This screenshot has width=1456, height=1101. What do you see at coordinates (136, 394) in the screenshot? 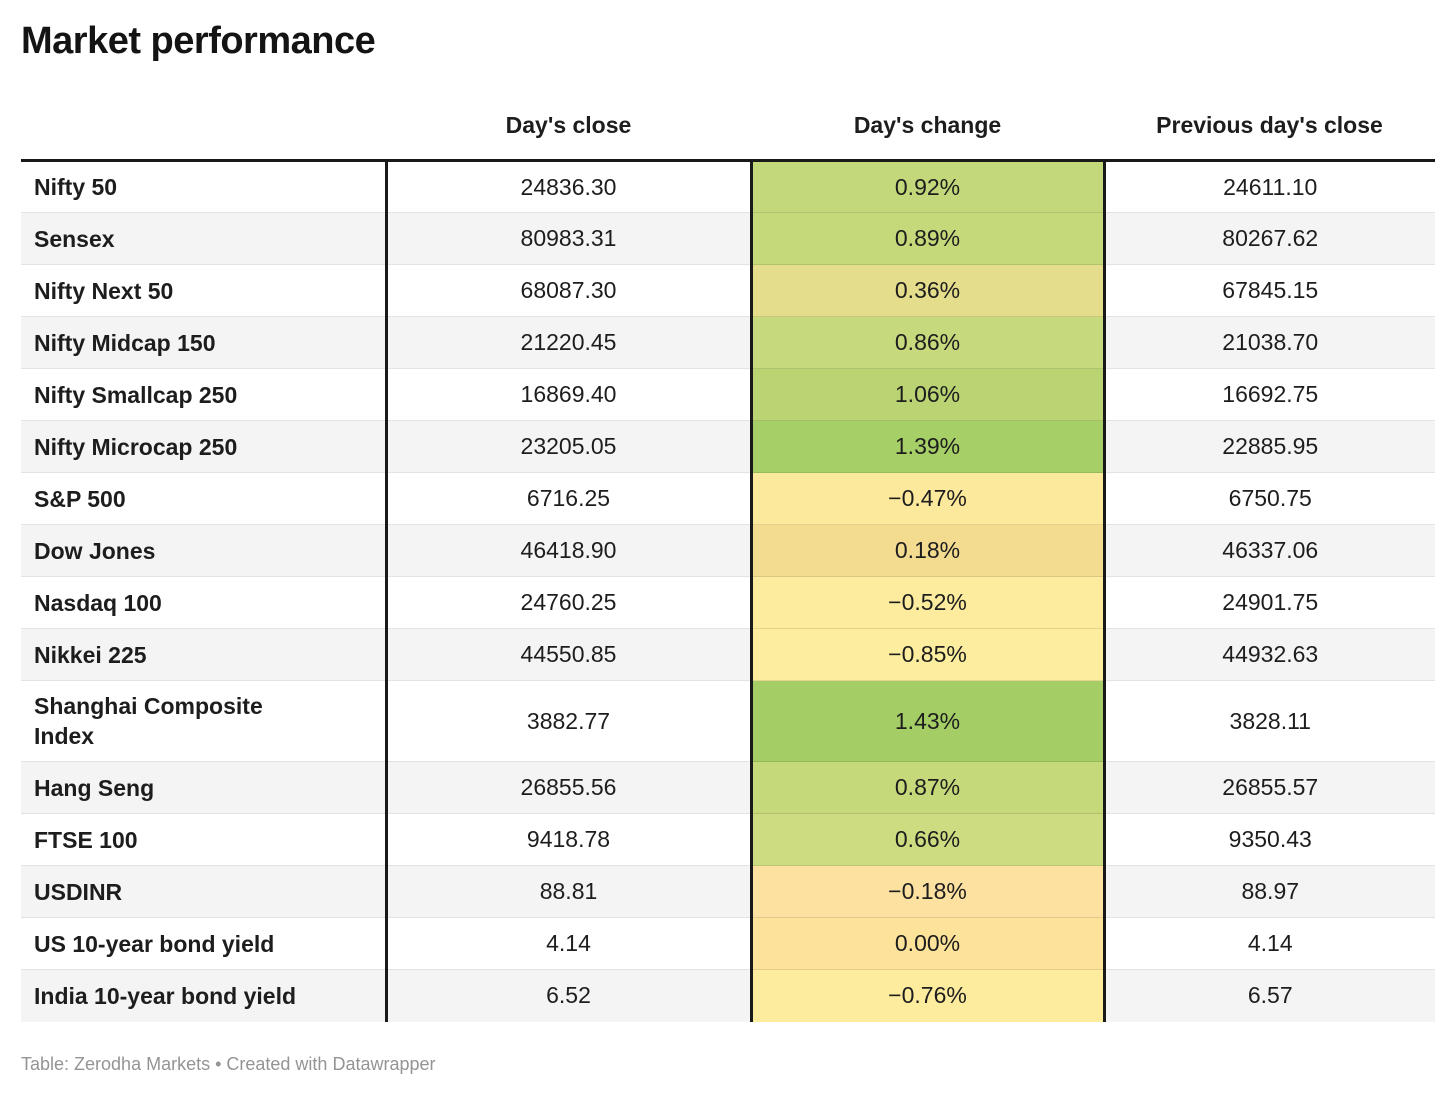
I see `row-label-text: Nifty Smallcap 250` at bounding box center [136, 394].